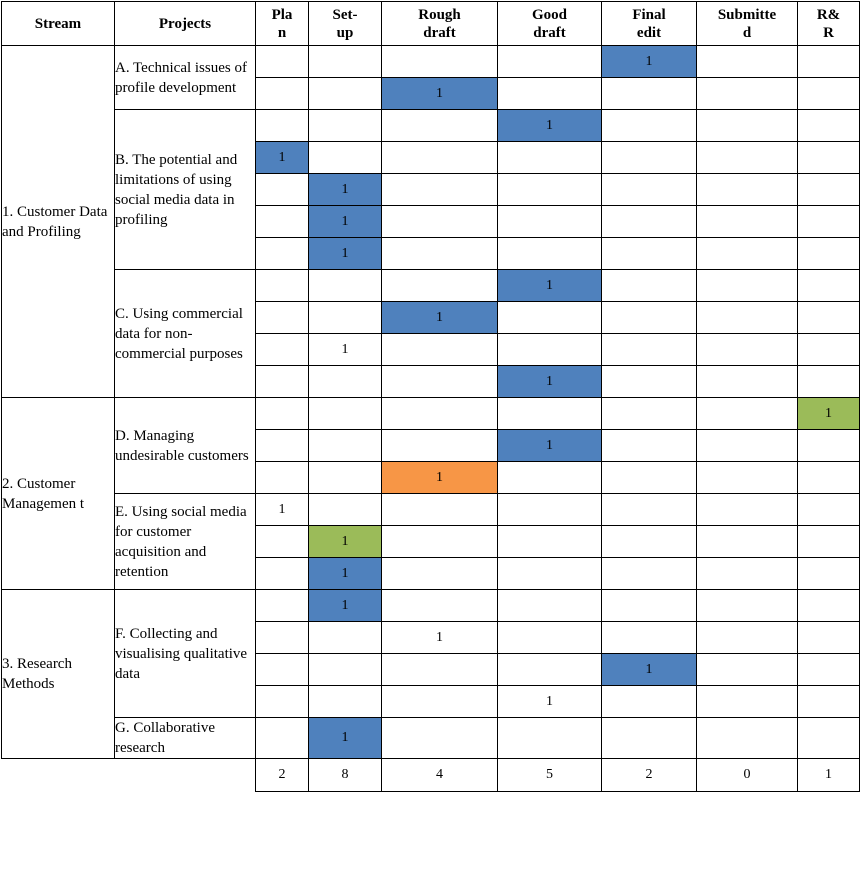  What do you see at coordinates (747, 775) in the screenshot?
I see `total-cell: 0` at bounding box center [747, 775].